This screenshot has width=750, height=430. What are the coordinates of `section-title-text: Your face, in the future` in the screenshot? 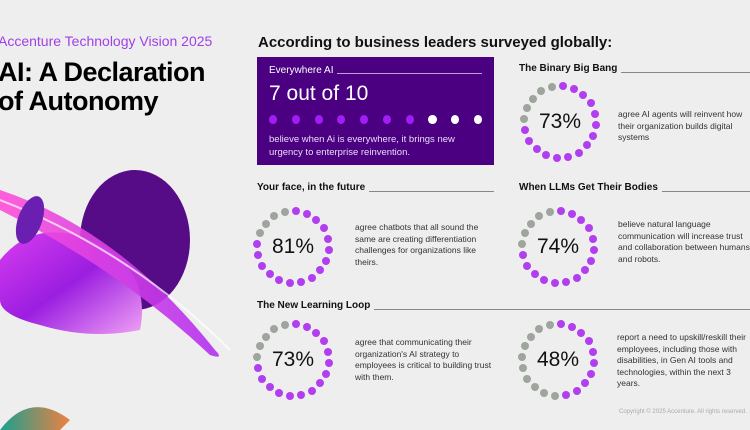 It's located at (311, 187).